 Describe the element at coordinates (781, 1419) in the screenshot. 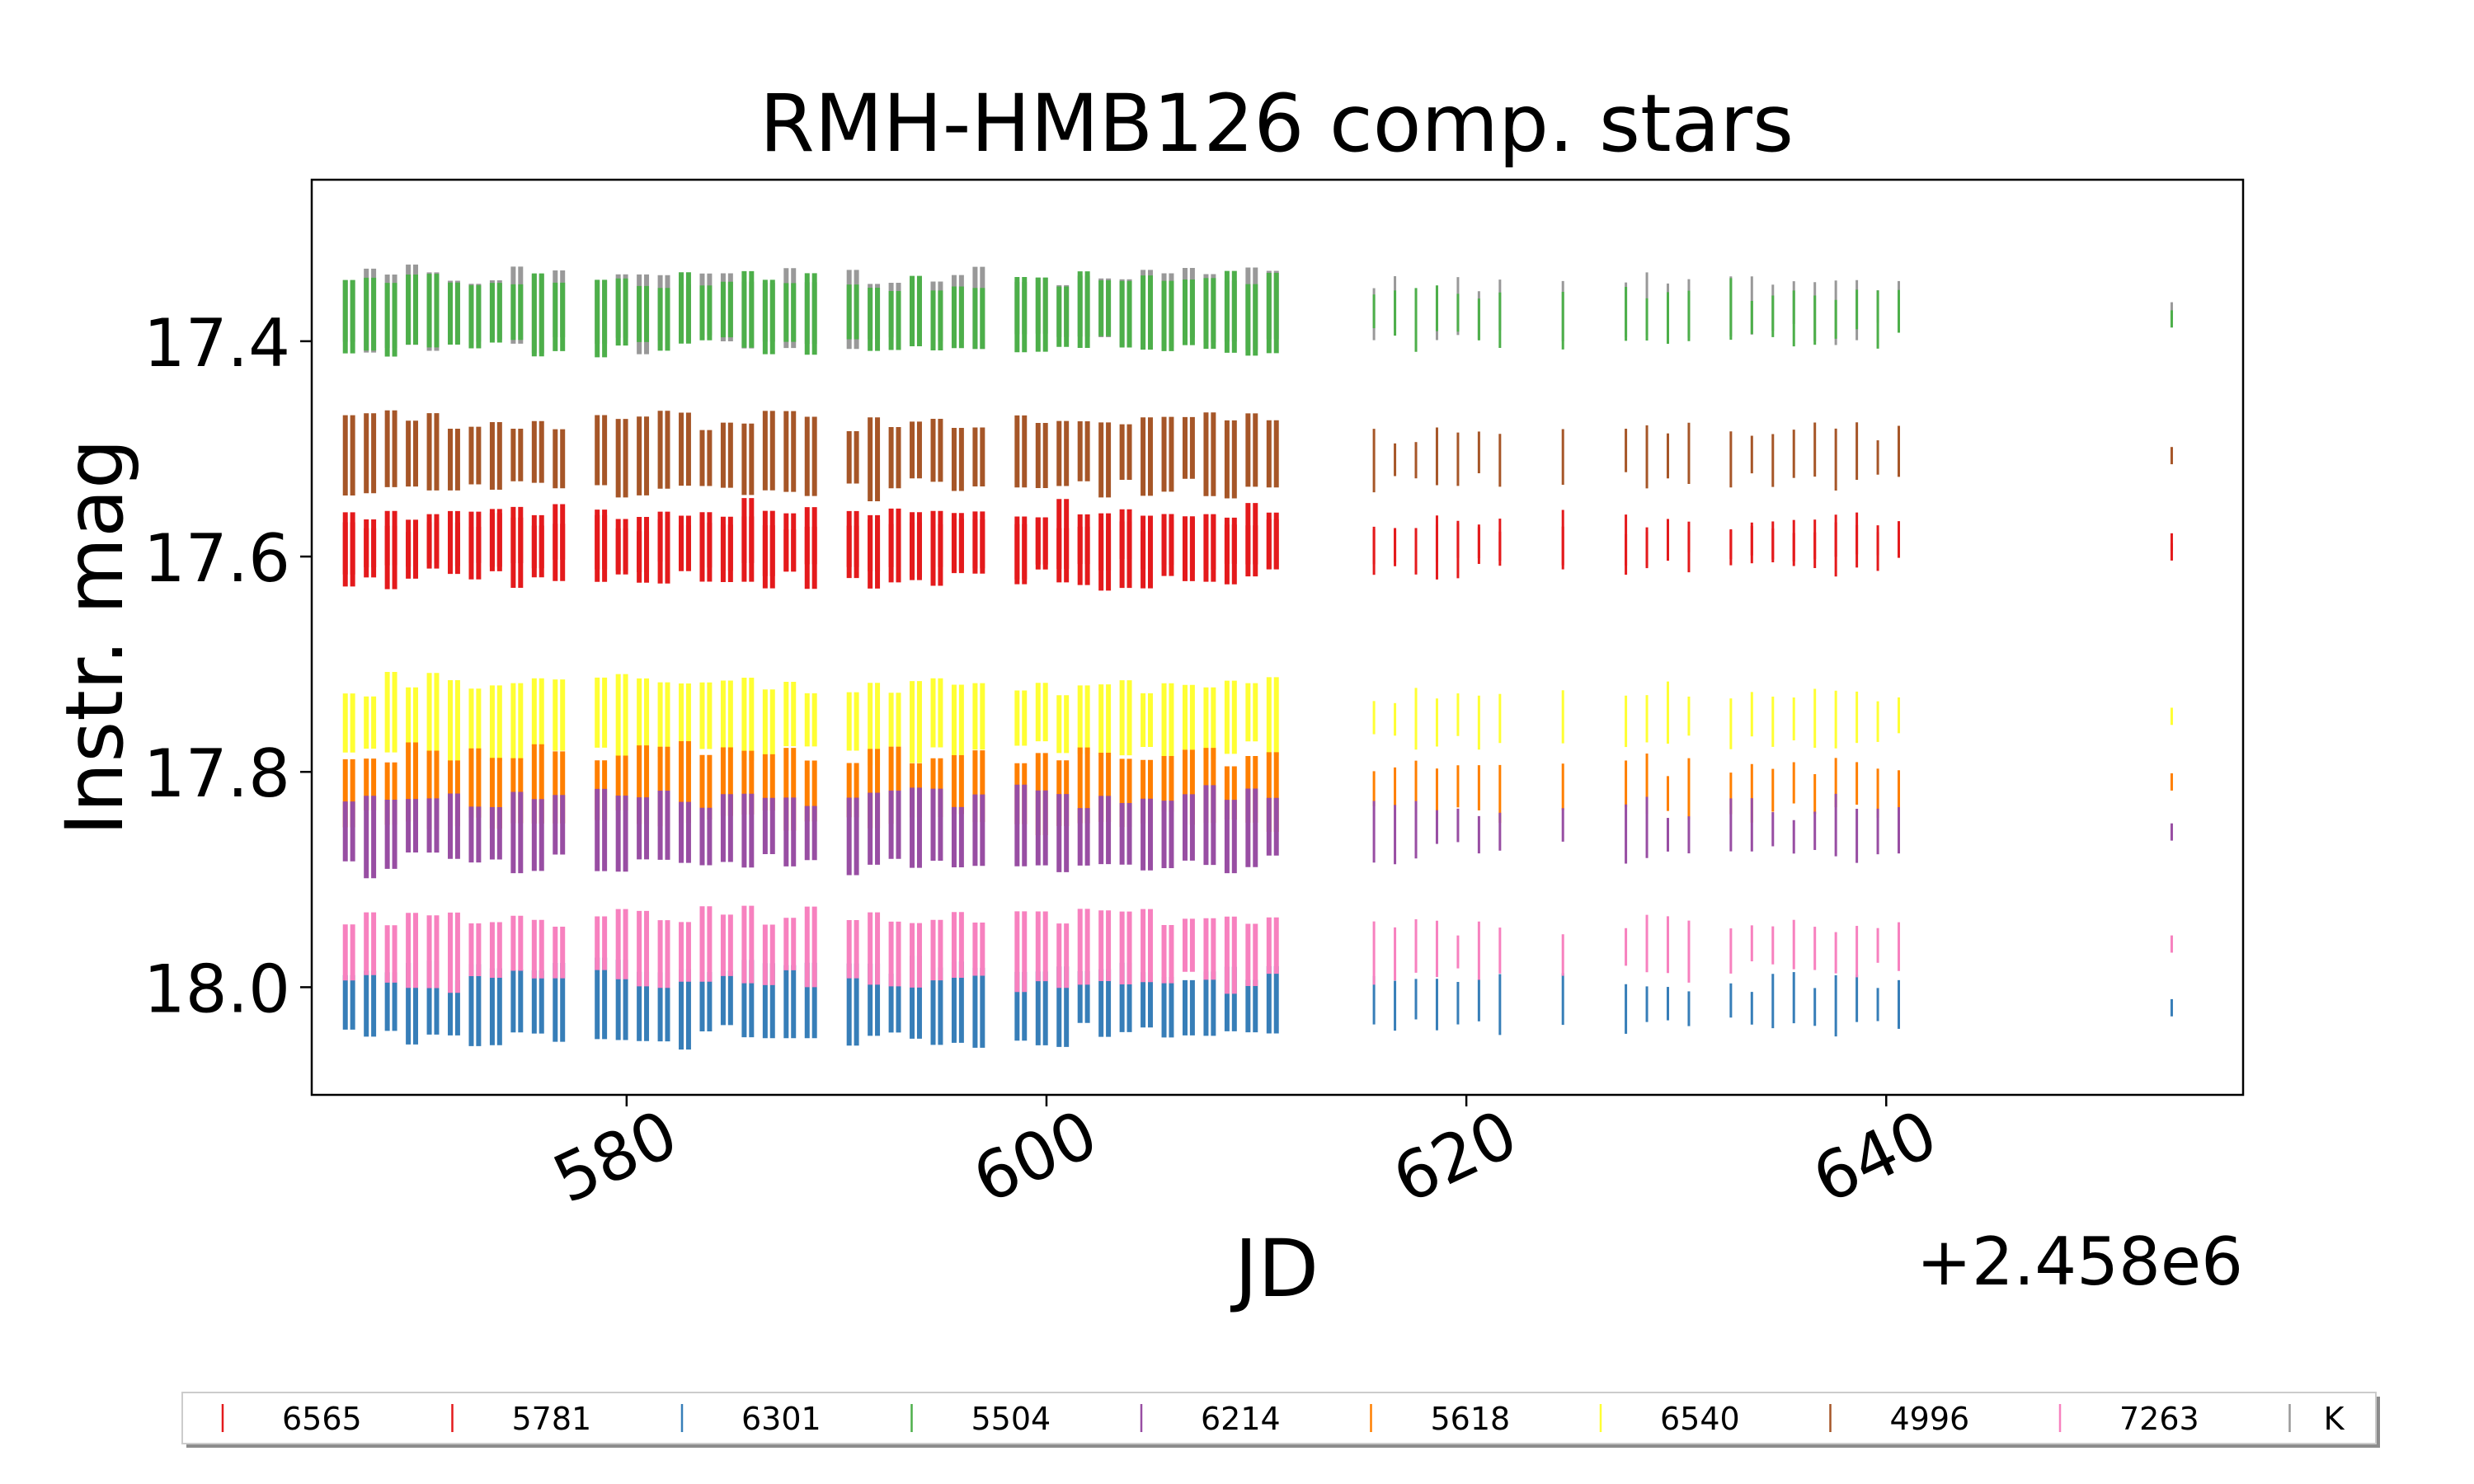

I see `legend-label: 6301` at that location.